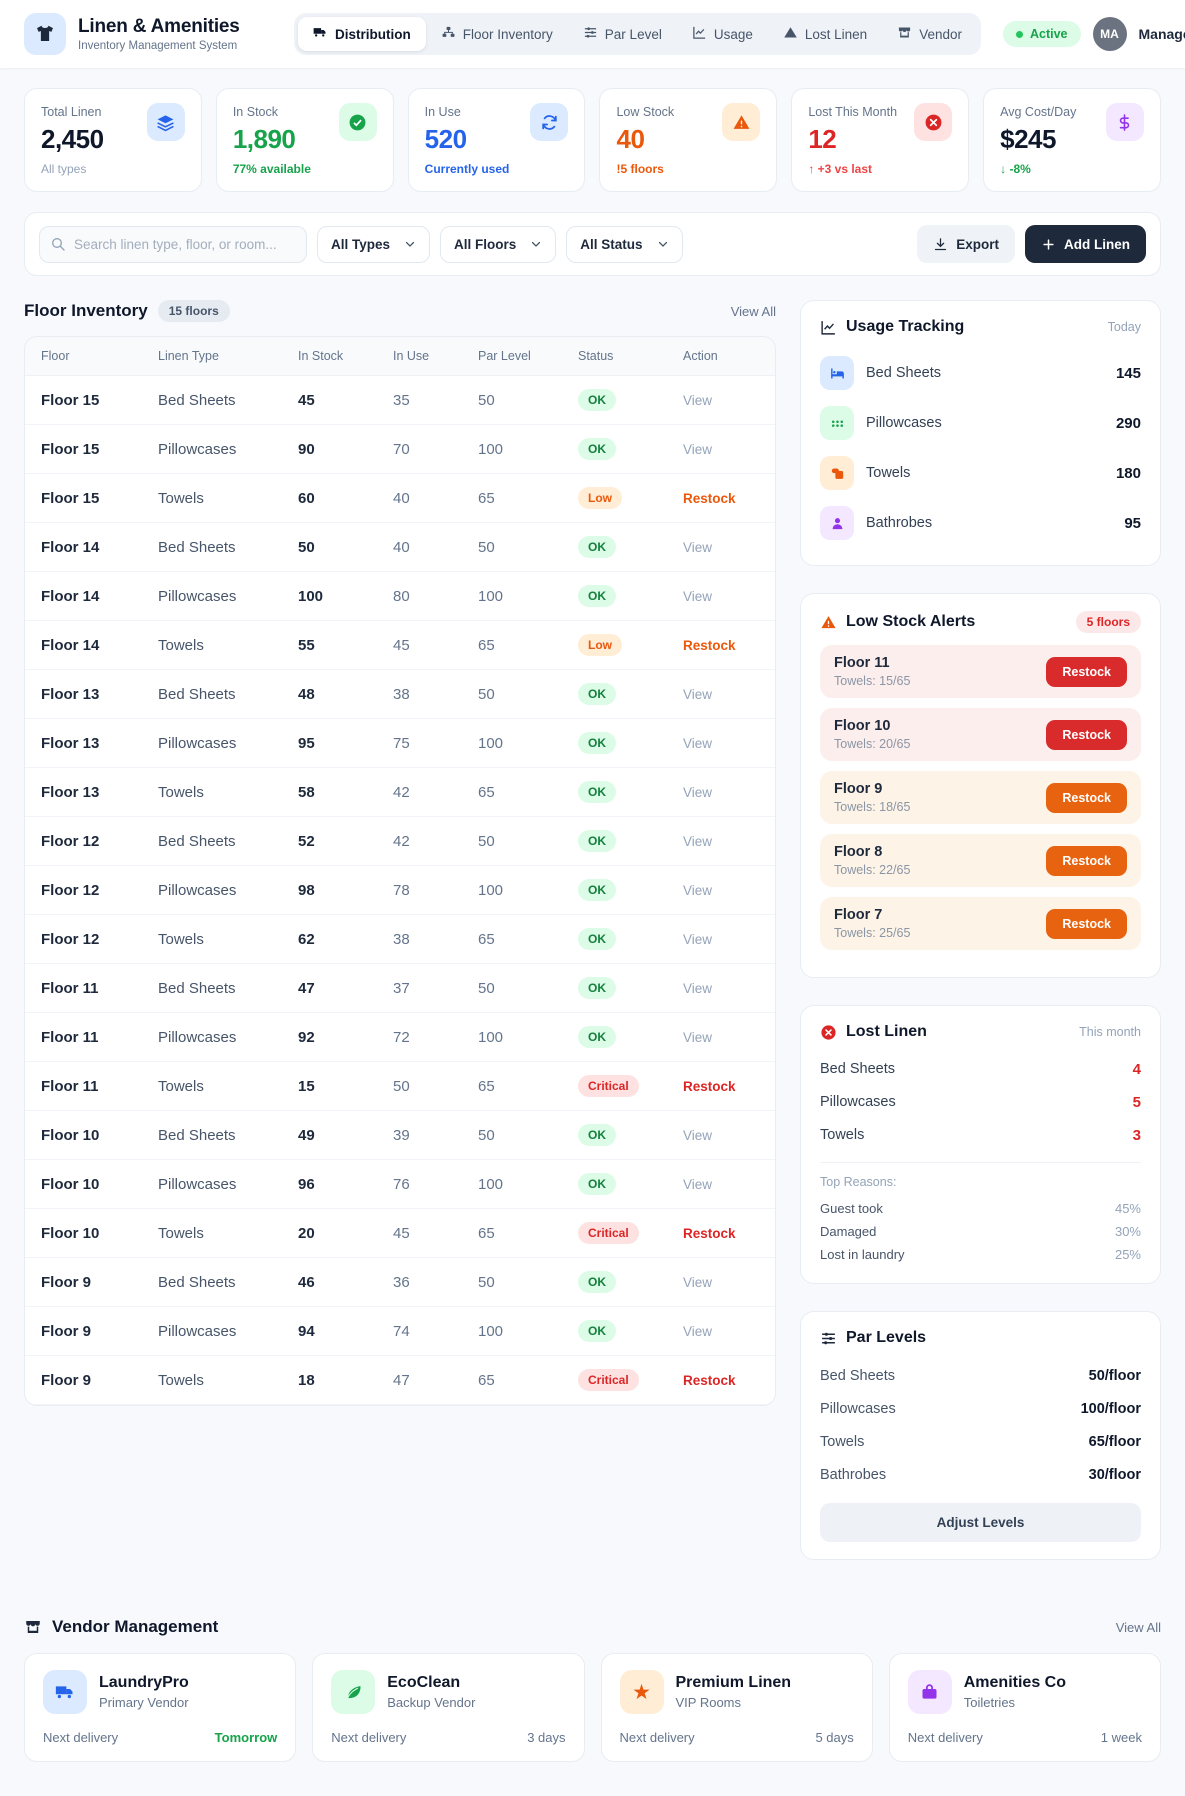  What do you see at coordinates (410, 244) in the screenshot?
I see `chevron-down-icon` at bounding box center [410, 244].